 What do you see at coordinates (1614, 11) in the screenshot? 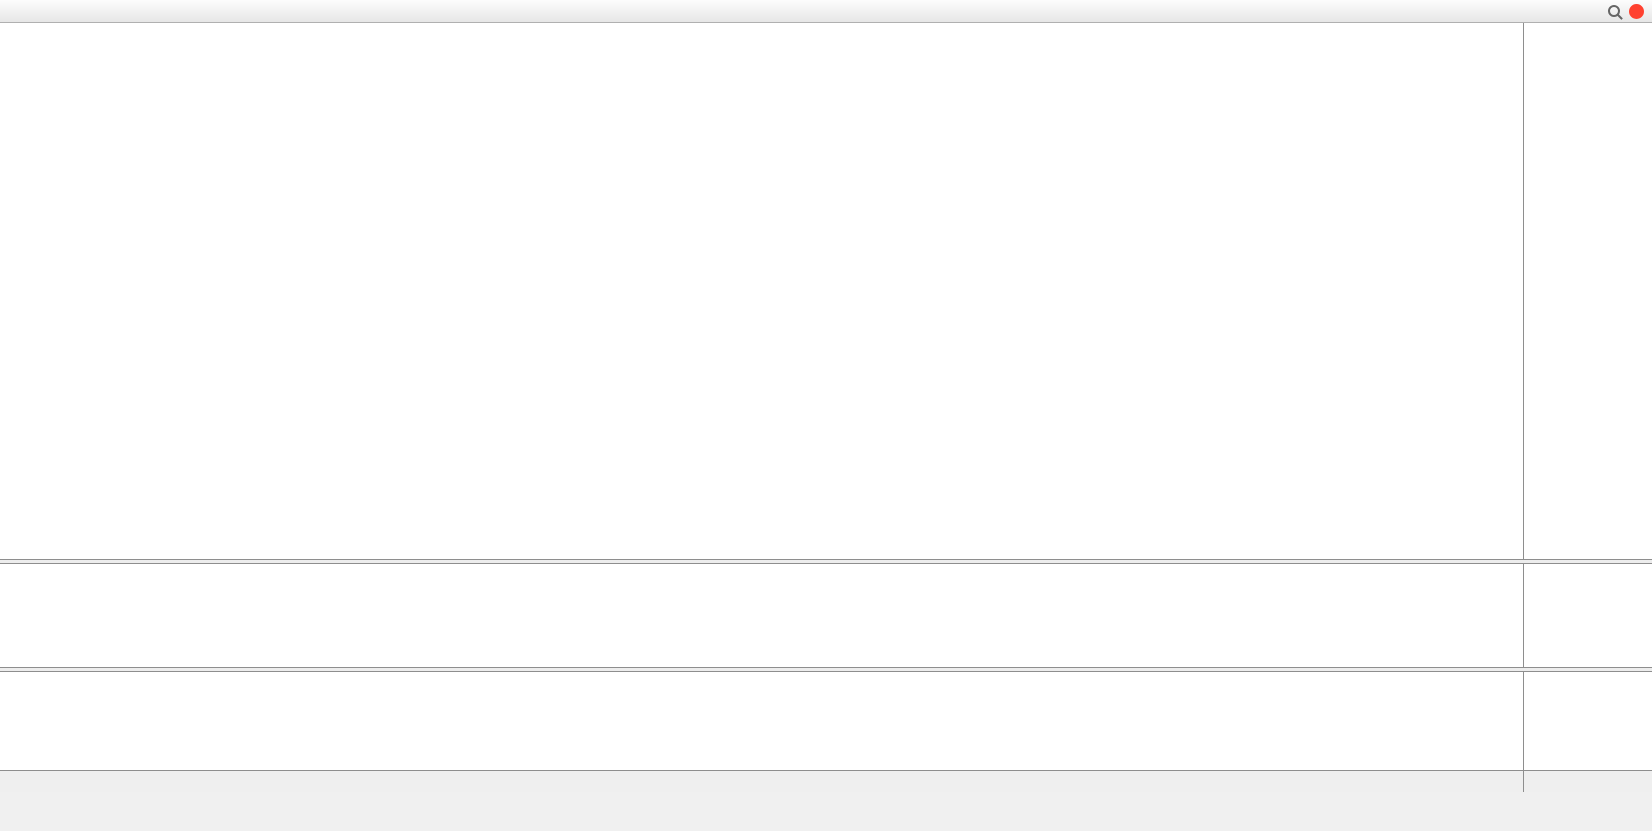
I see `search-icon` at bounding box center [1614, 11].